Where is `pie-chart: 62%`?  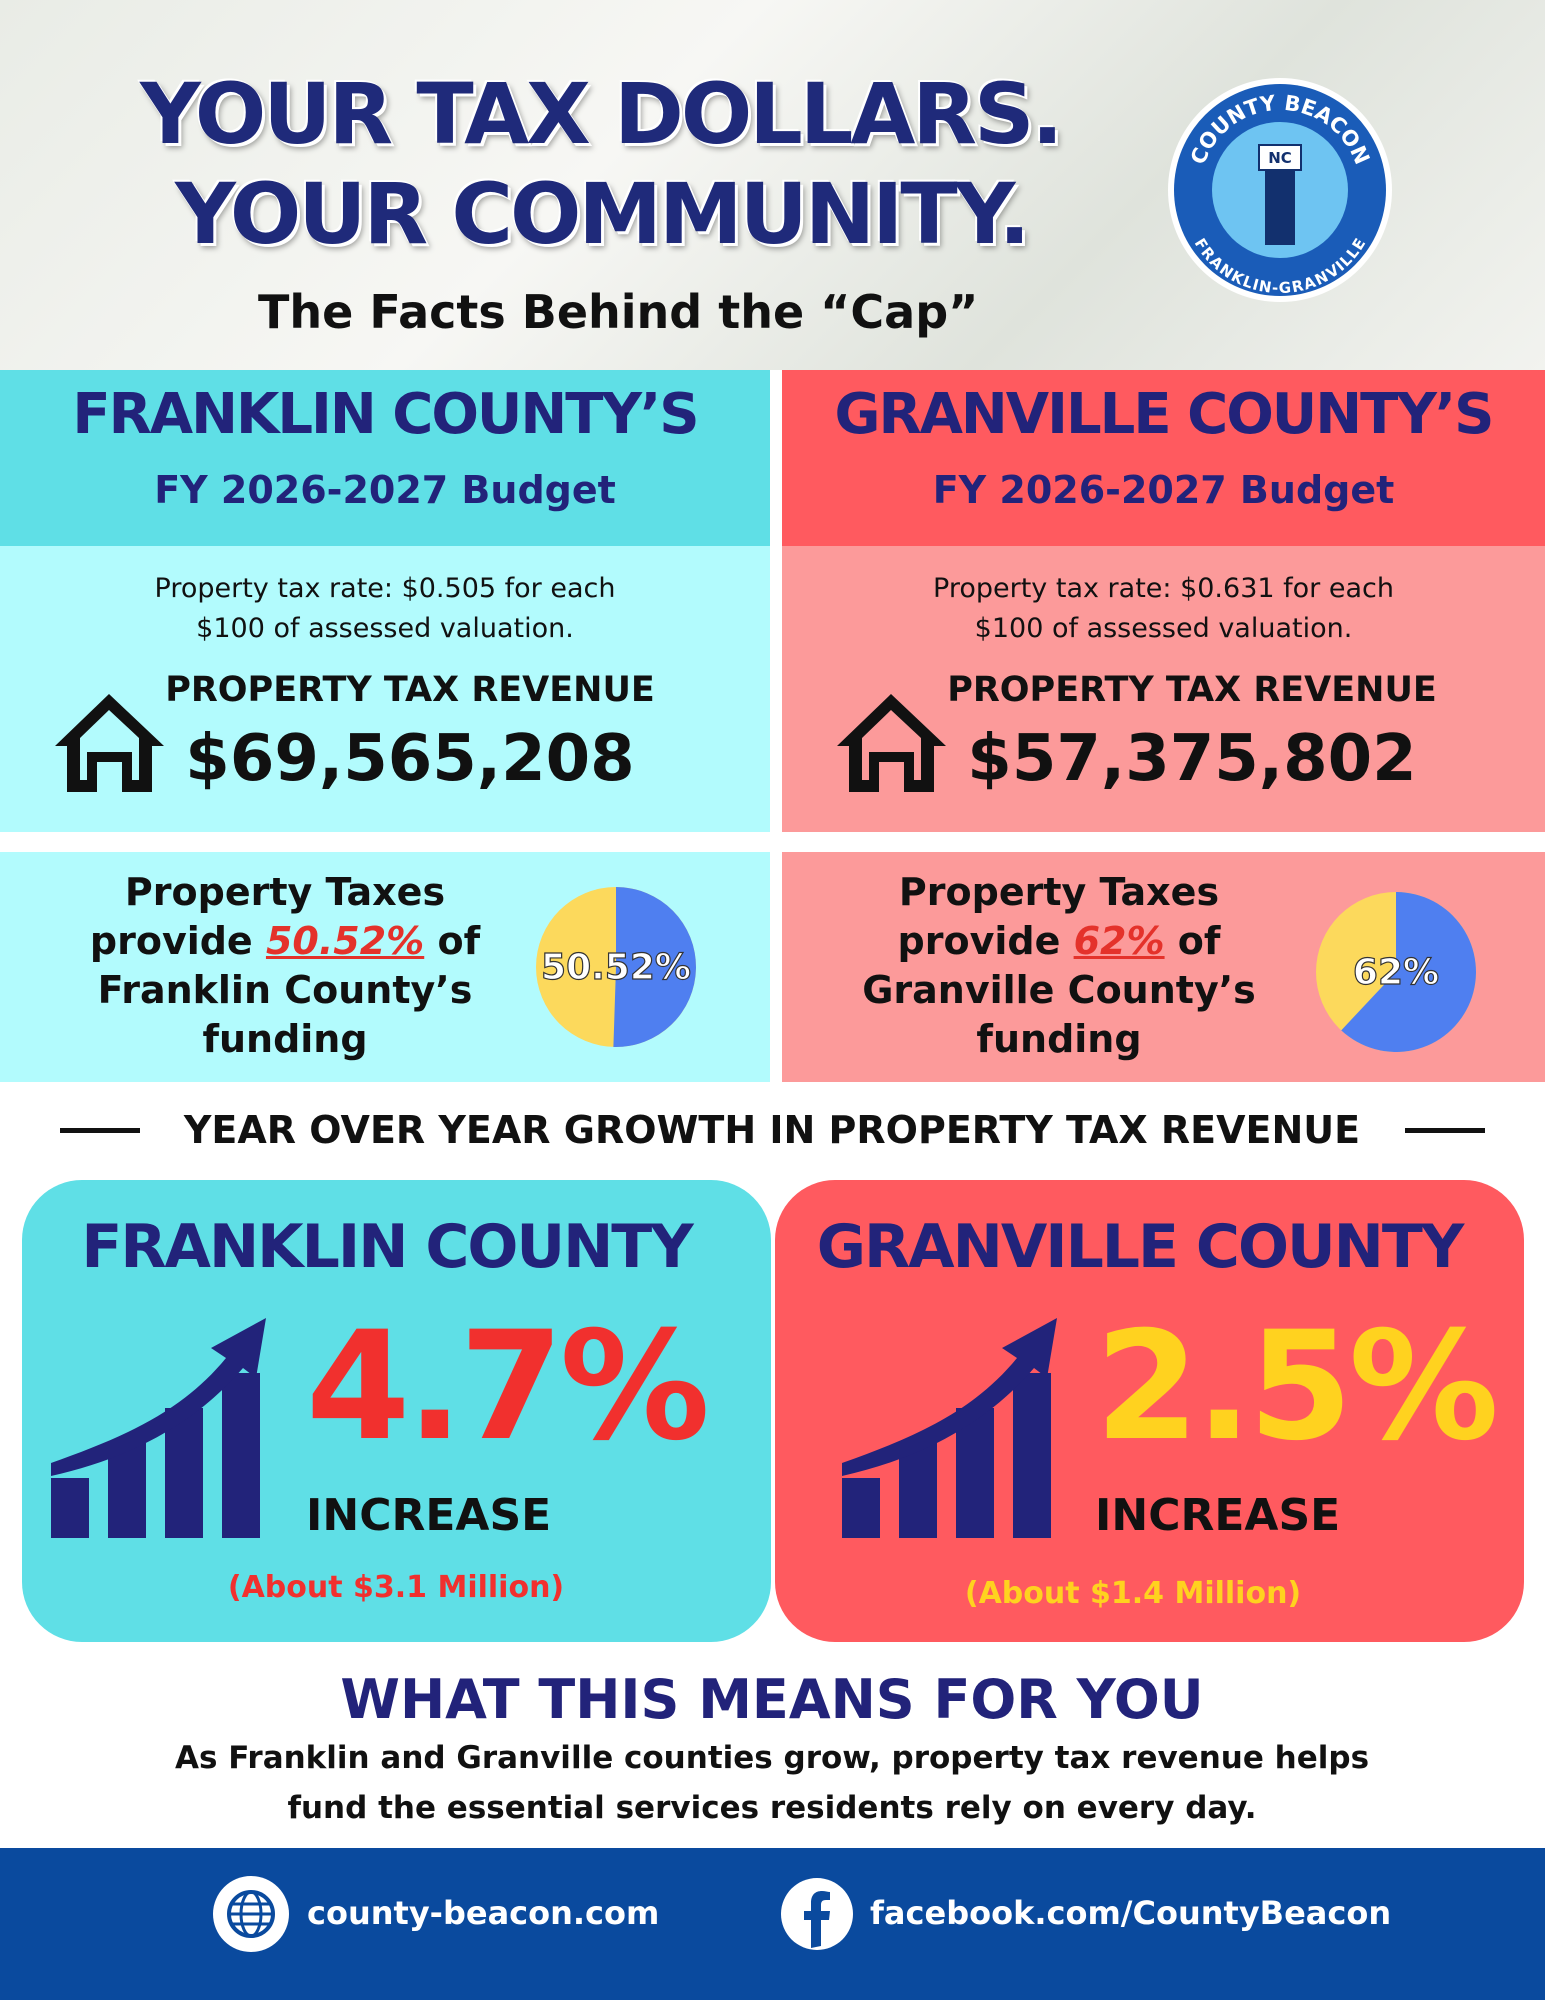 pie-chart: 62% is located at coordinates (1396, 972).